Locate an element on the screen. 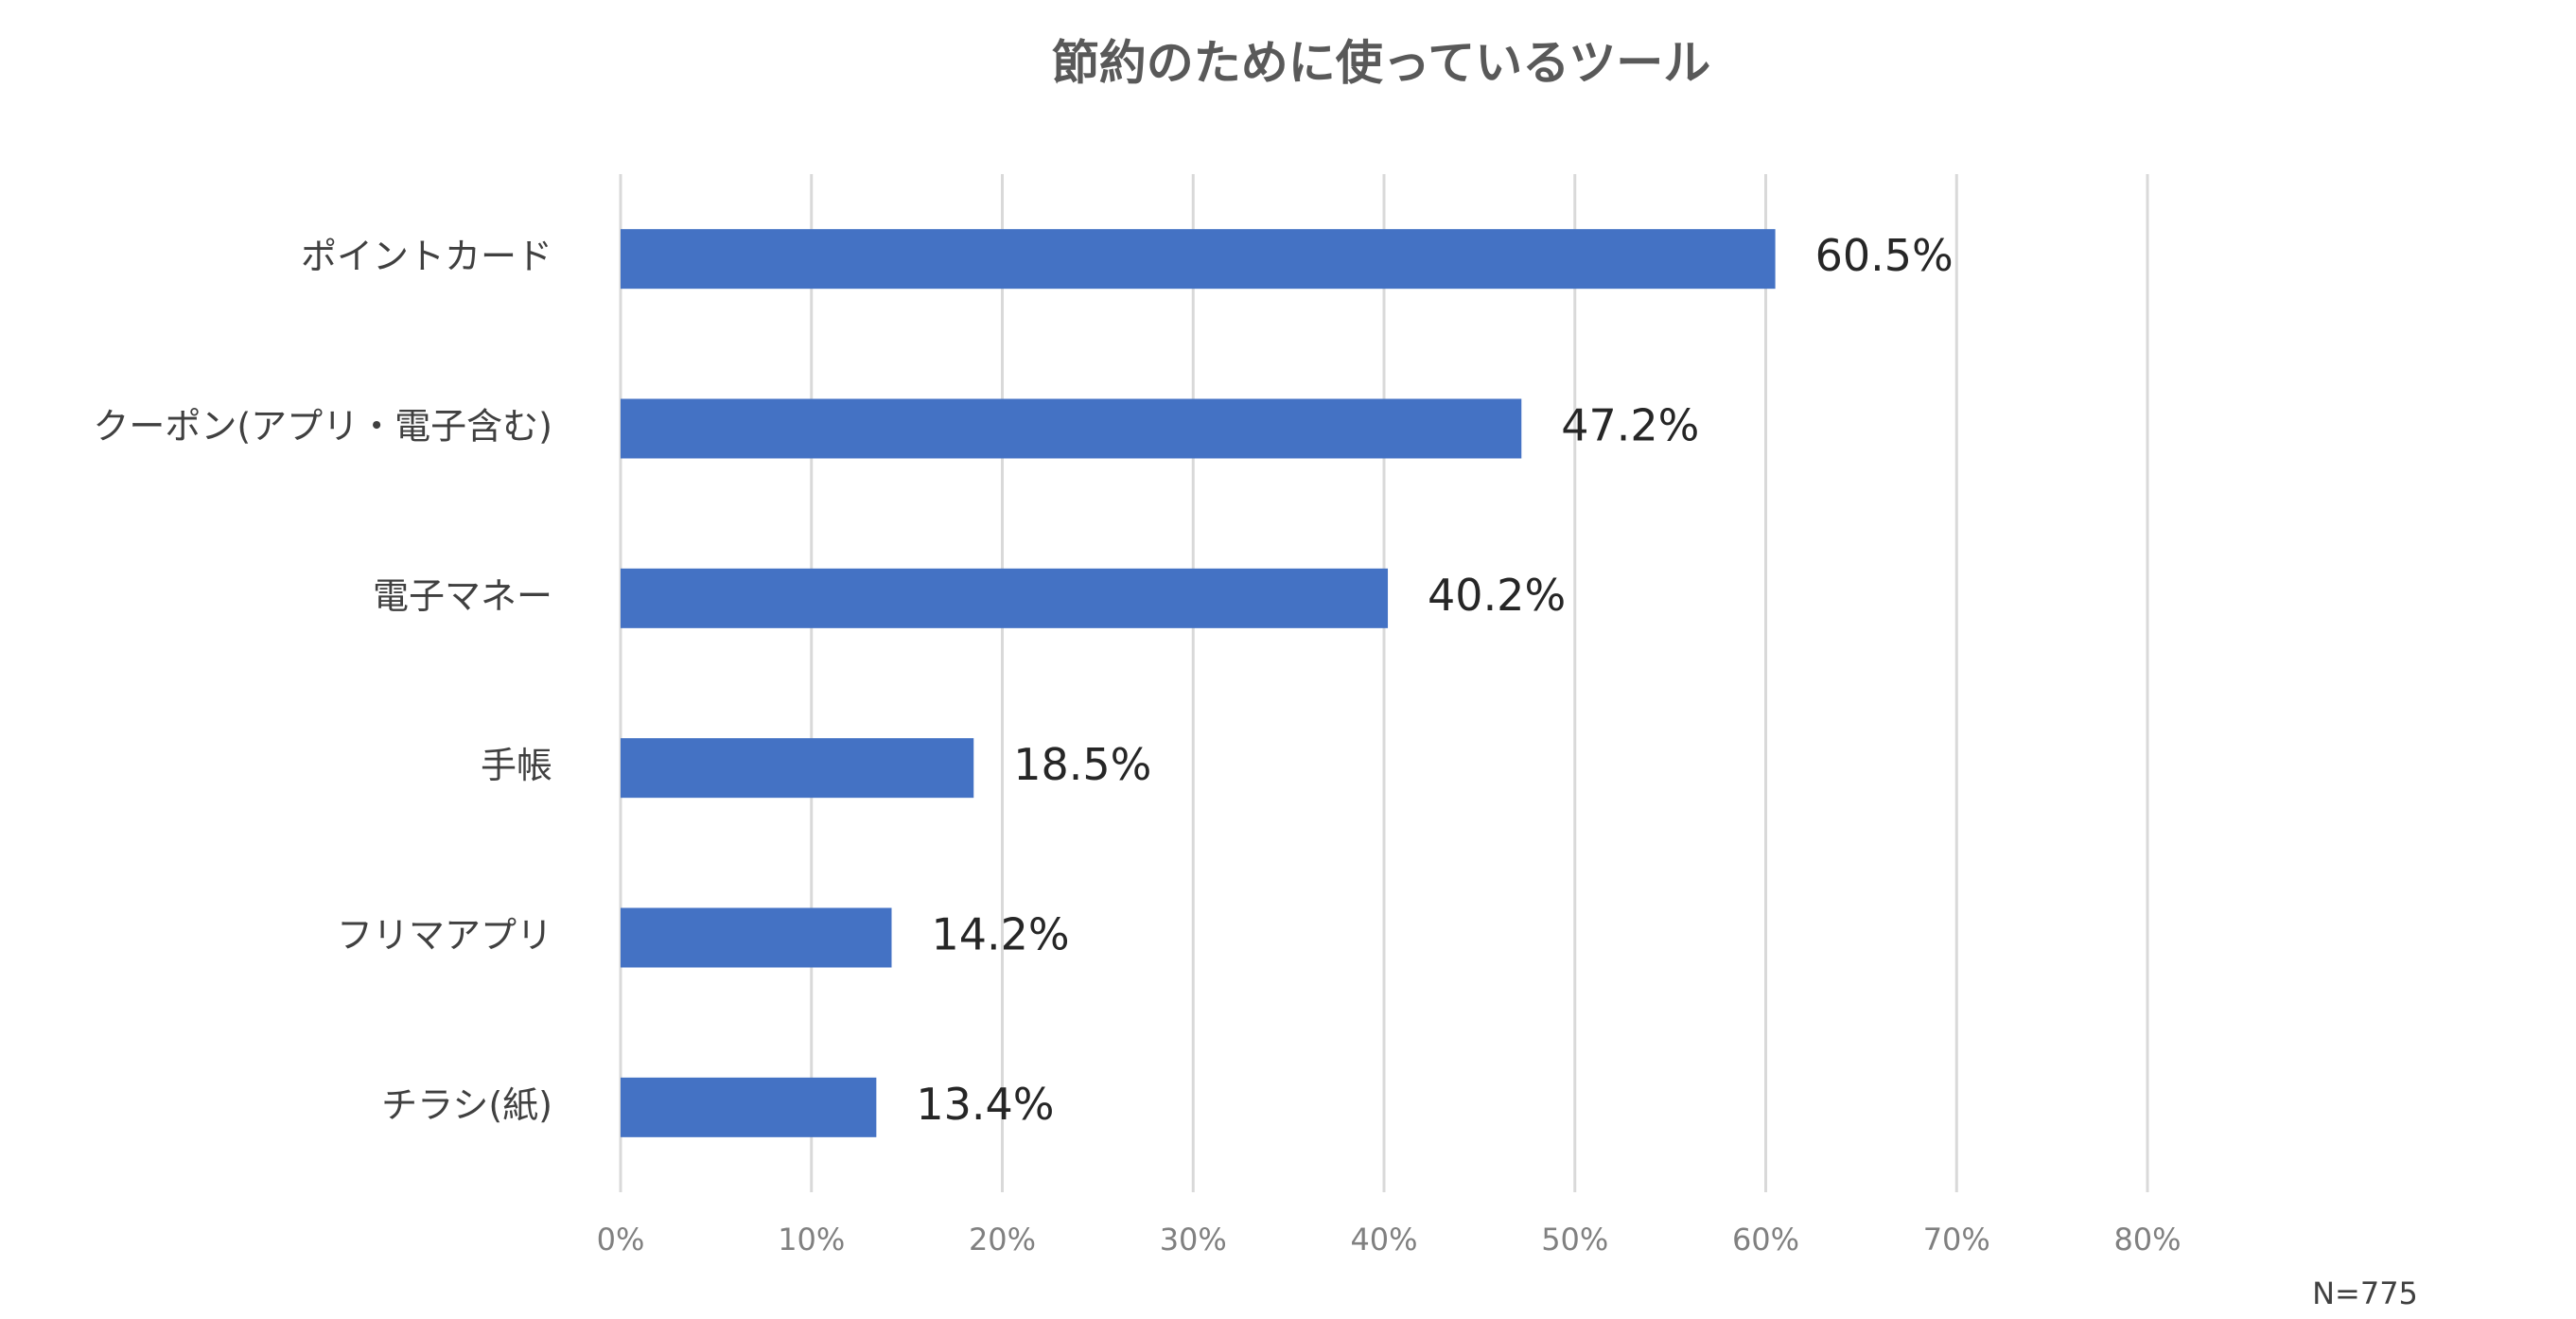 This screenshot has width=2576, height=1319. x-tick-label: 0% is located at coordinates (621, 1239).